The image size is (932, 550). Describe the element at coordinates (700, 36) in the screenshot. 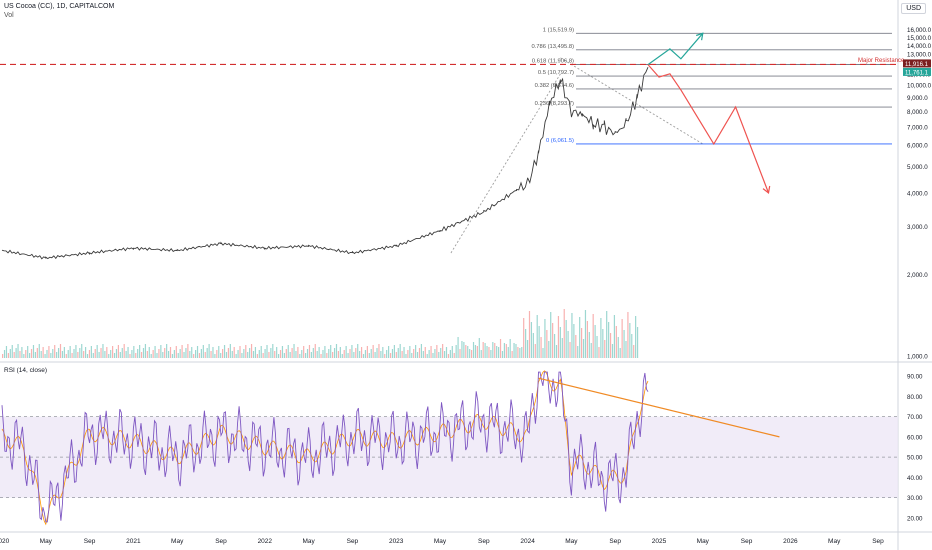

I see `bull-projection-path-arrowhead` at that location.